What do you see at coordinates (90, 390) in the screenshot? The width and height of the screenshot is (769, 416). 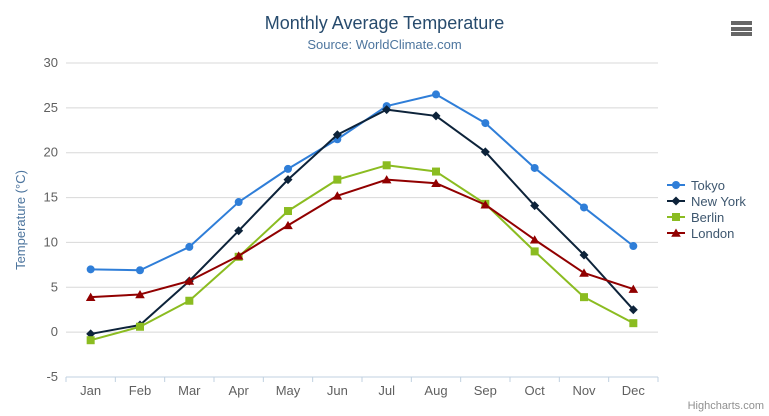 I see `x-axis-label: Jan` at bounding box center [90, 390].